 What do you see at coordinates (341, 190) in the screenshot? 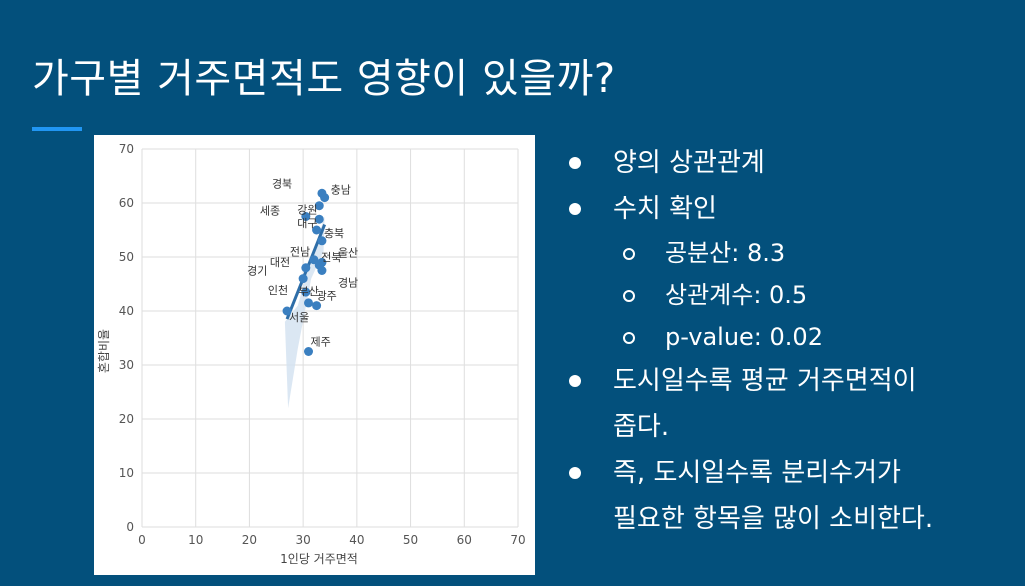
I see `point-label: 충남` at bounding box center [341, 190].